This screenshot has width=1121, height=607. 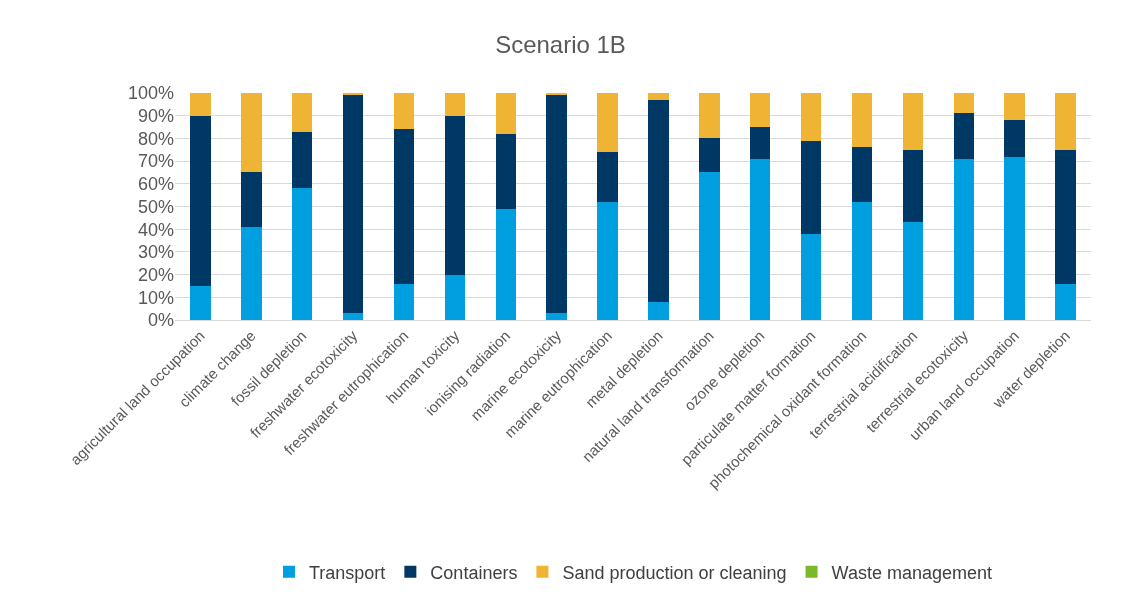 What do you see at coordinates (911, 572) in the screenshot?
I see `legend-label: Waste management` at bounding box center [911, 572].